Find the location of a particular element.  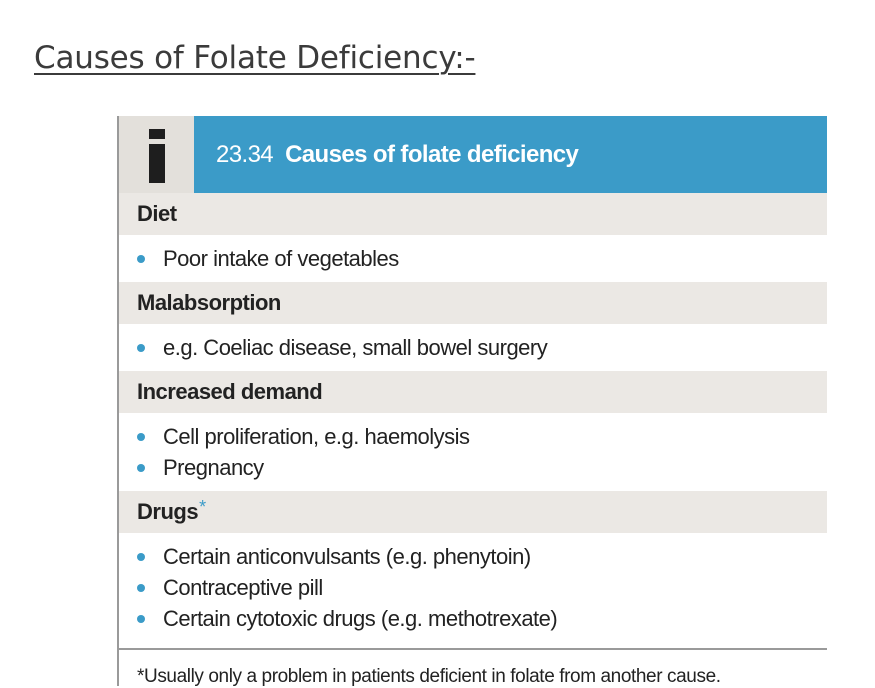

section-items-diet: Poor intake of vegetables is located at coordinates (473, 258).